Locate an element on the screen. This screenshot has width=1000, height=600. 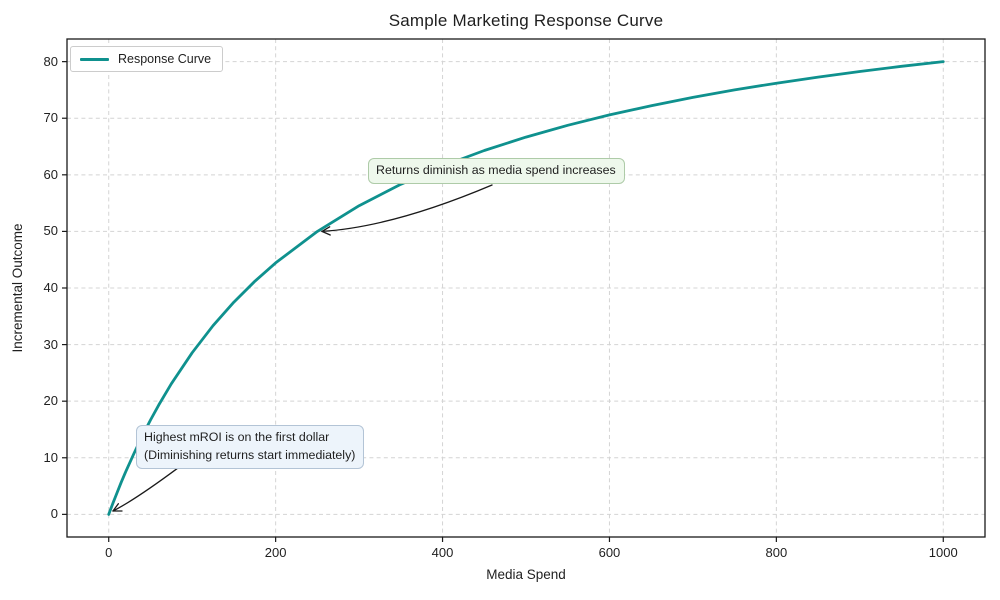
y-tick-label-50: 50 is located at coordinates (50, 231).